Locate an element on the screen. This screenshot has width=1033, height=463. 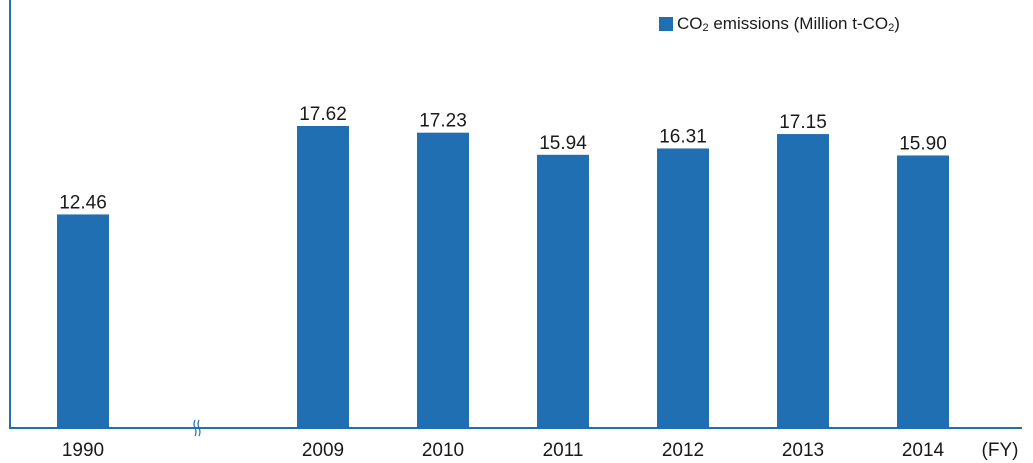
x-tick-label-2011: 2011 is located at coordinates (563, 450).